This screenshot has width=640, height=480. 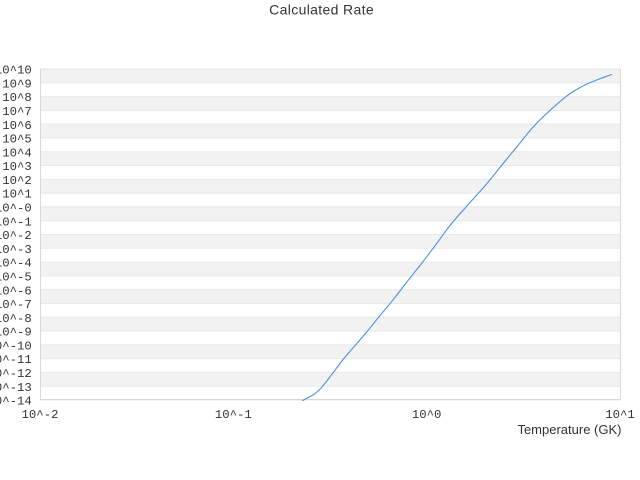 I want to click on svg-text: 10^5, so click(x=17, y=140).